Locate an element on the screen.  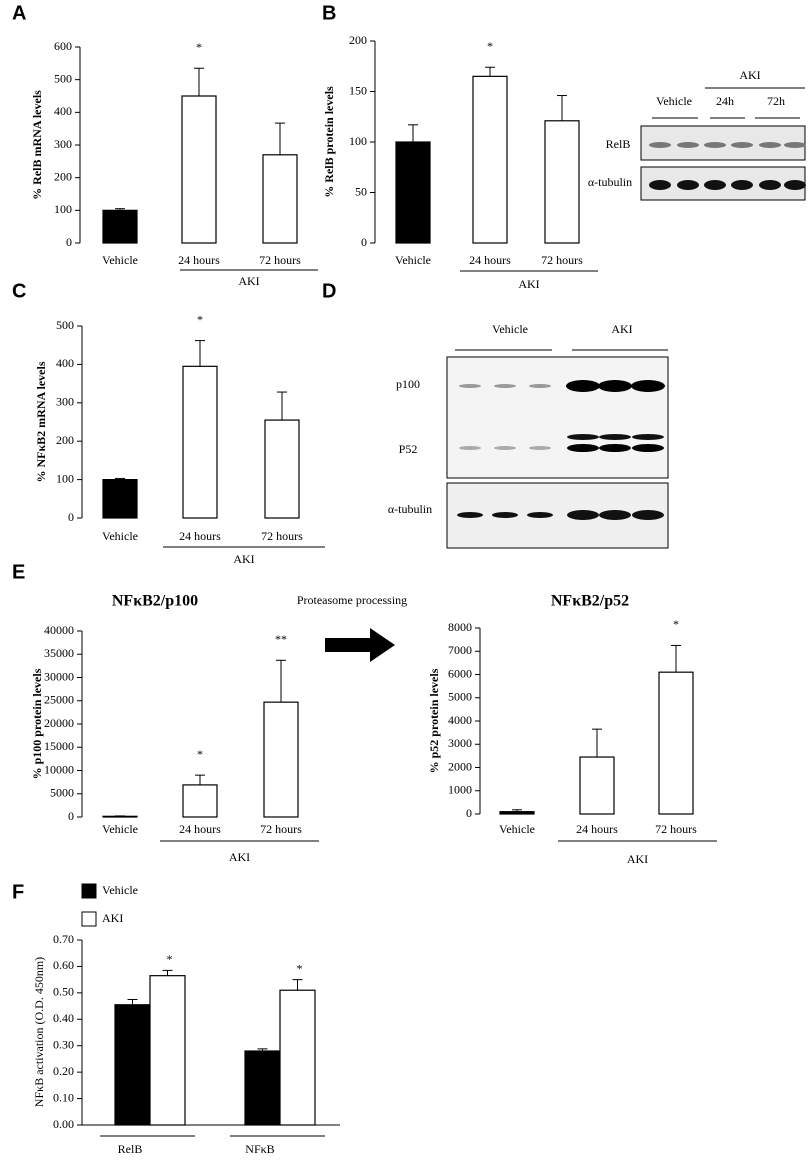
y-tick-label: 3000 is located at coordinates (460, 743).